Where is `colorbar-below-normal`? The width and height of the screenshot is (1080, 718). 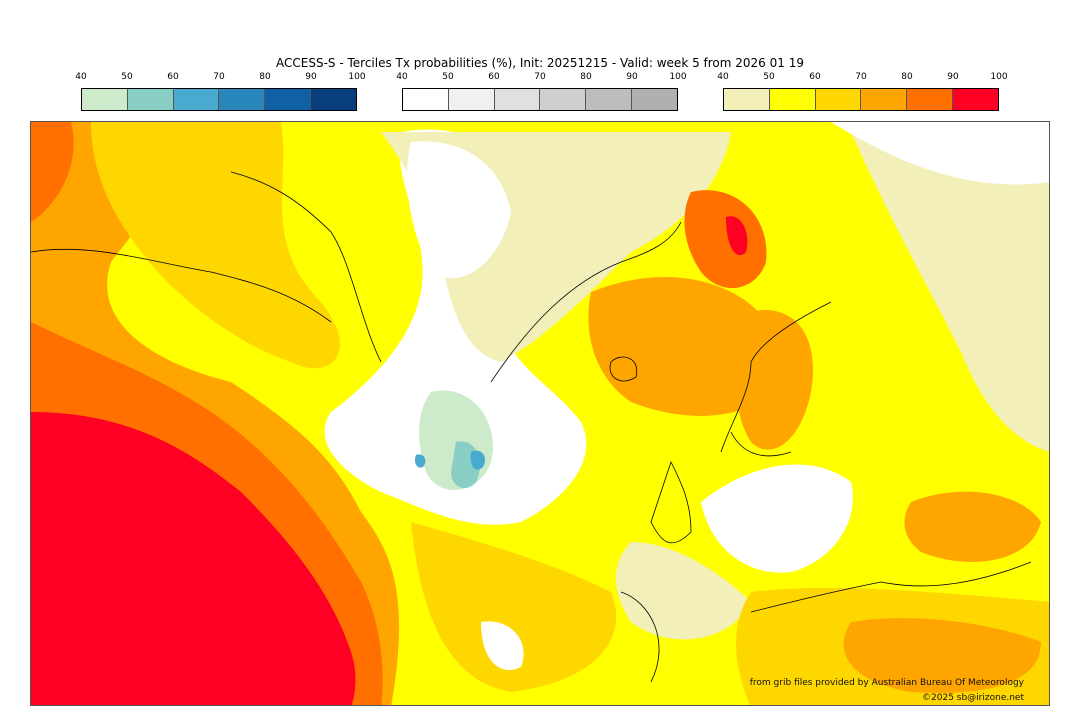
colorbar-below-normal is located at coordinates (219, 99).